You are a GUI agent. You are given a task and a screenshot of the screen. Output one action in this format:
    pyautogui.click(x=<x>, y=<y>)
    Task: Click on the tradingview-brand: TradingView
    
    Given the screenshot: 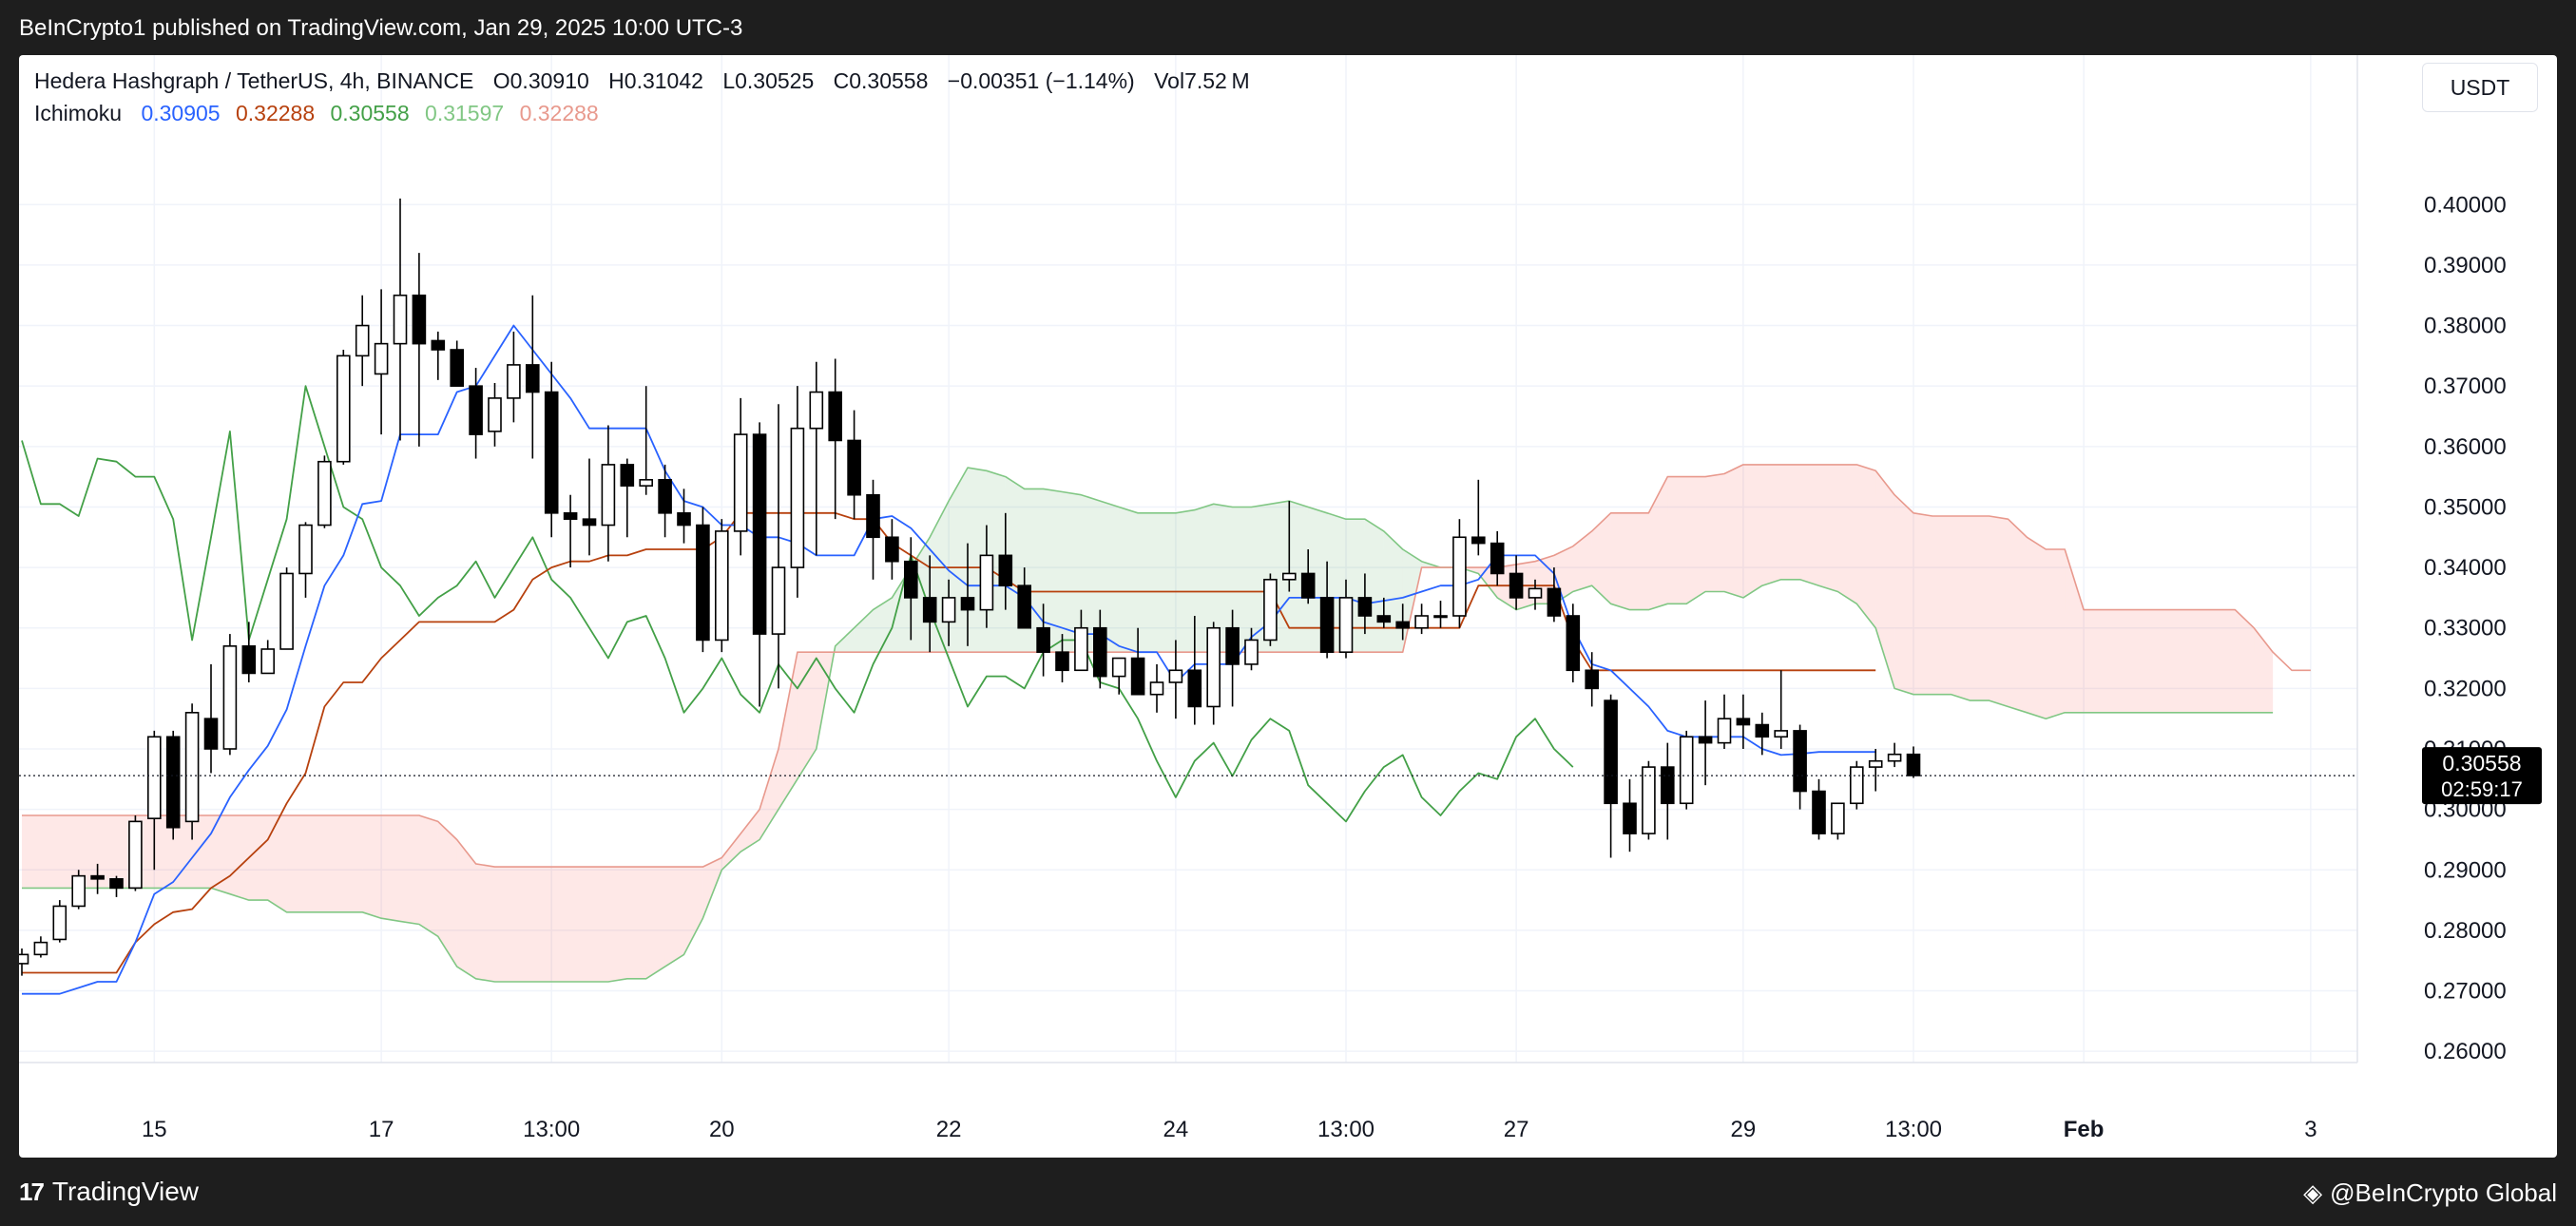 What is the action you would take?
    pyautogui.click(x=125, y=1192)
    